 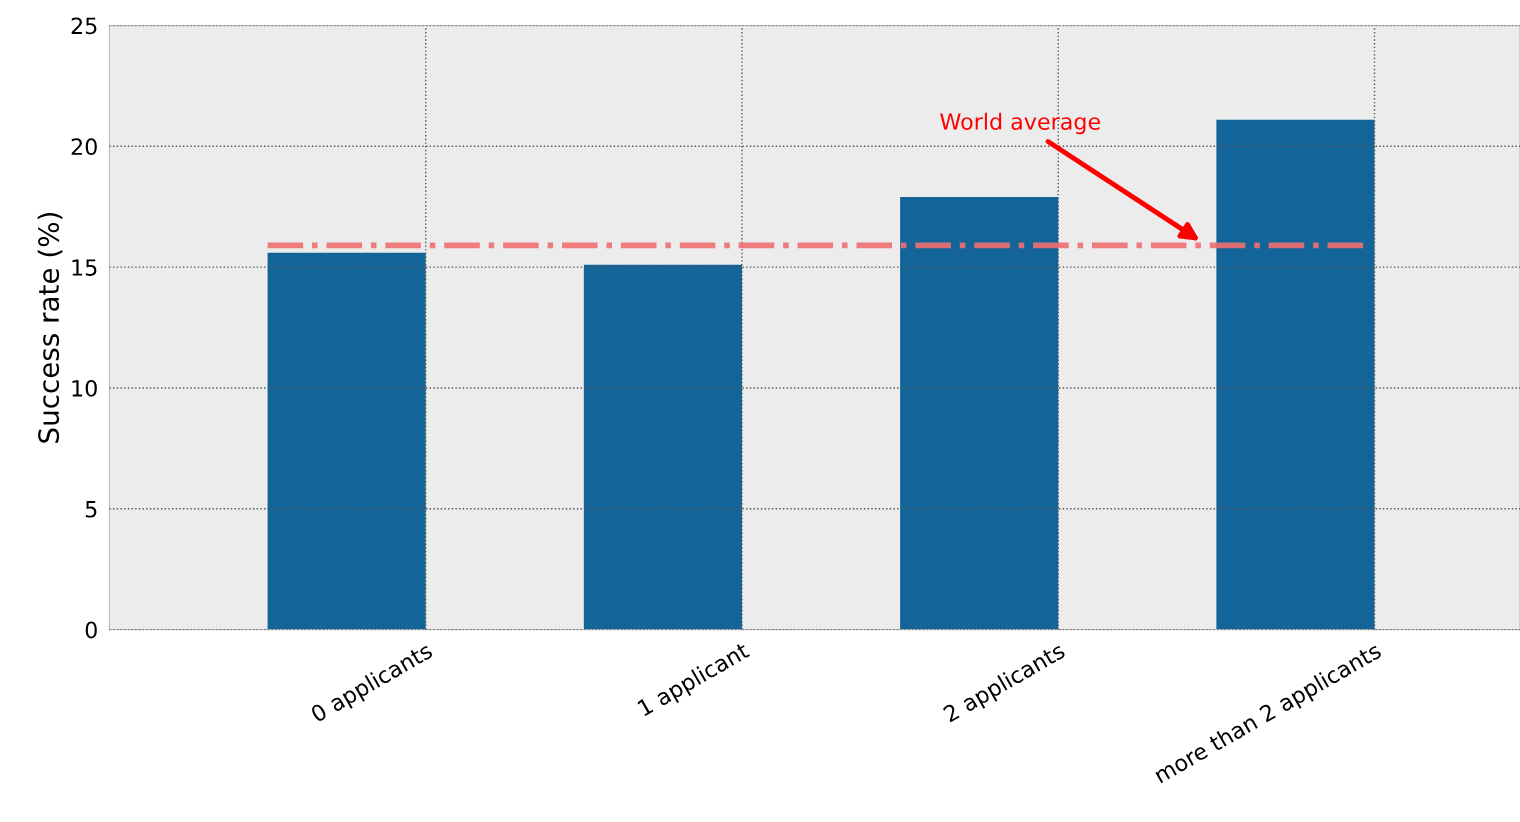 I want to click on y-tick-label: 5, so click(x=91, y=509).